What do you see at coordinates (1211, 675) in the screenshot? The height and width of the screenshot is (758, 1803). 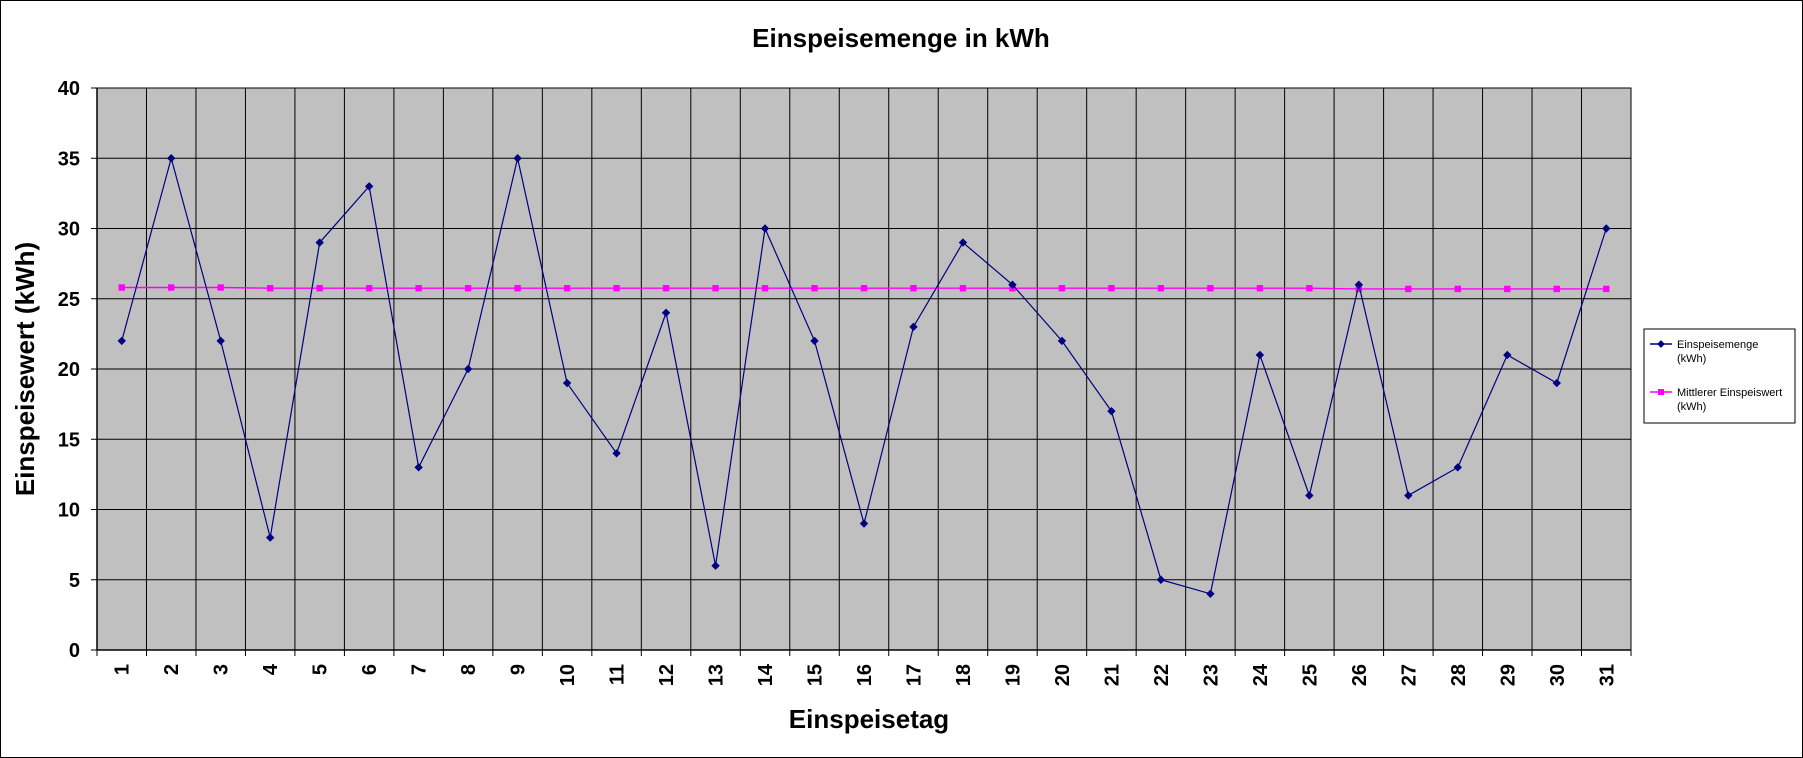 I see `x-tick-label: 23` at bounding box center [1211, 675].